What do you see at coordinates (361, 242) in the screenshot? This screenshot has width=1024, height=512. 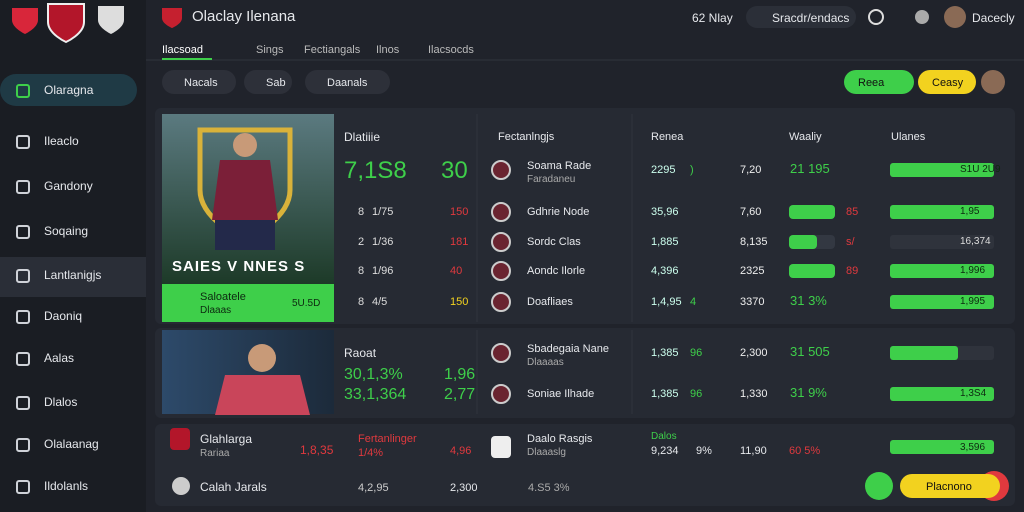 I see `summary-cell: 2` at bounding box center [361, 242].